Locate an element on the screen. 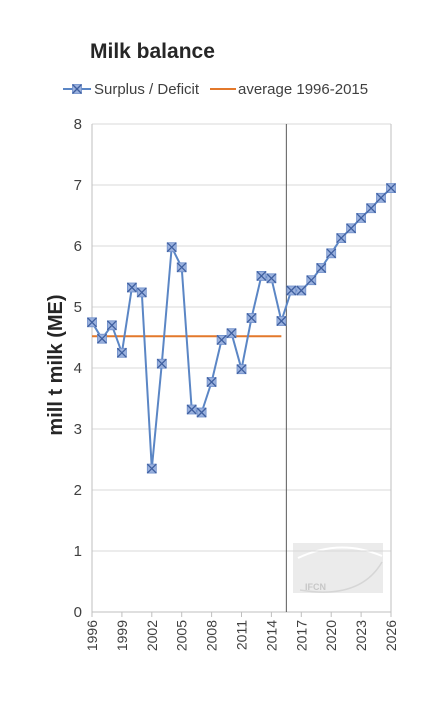 This screenshot has height=720, width=436. y-tick-labels: 0 1 2 3 4 5 6 7 8 is located at coordinates (78, 368).